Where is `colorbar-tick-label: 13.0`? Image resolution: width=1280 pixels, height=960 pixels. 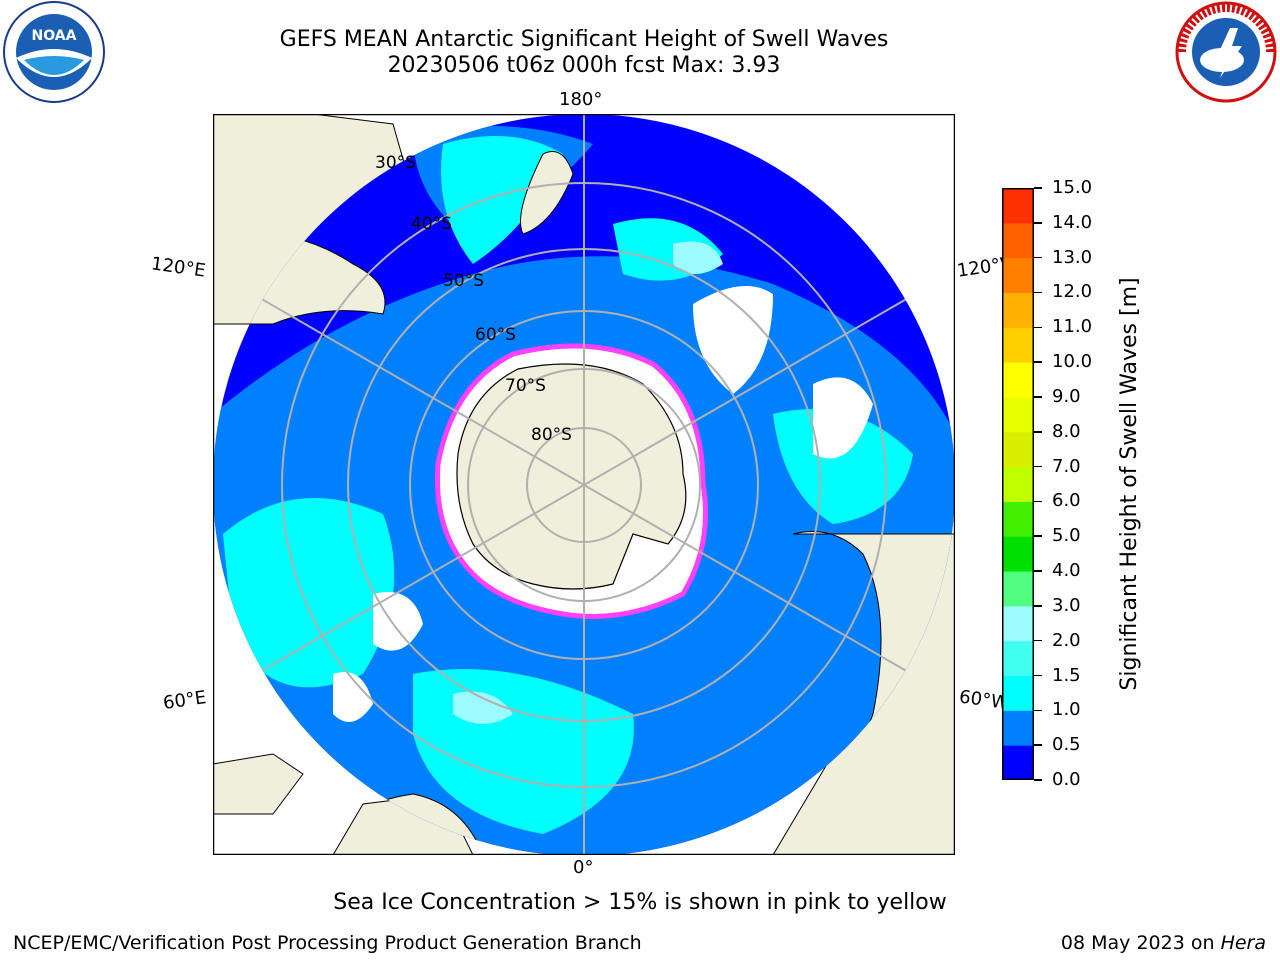 colorbar-tick-label: 13.0 is located at coordinates (1072, 257).